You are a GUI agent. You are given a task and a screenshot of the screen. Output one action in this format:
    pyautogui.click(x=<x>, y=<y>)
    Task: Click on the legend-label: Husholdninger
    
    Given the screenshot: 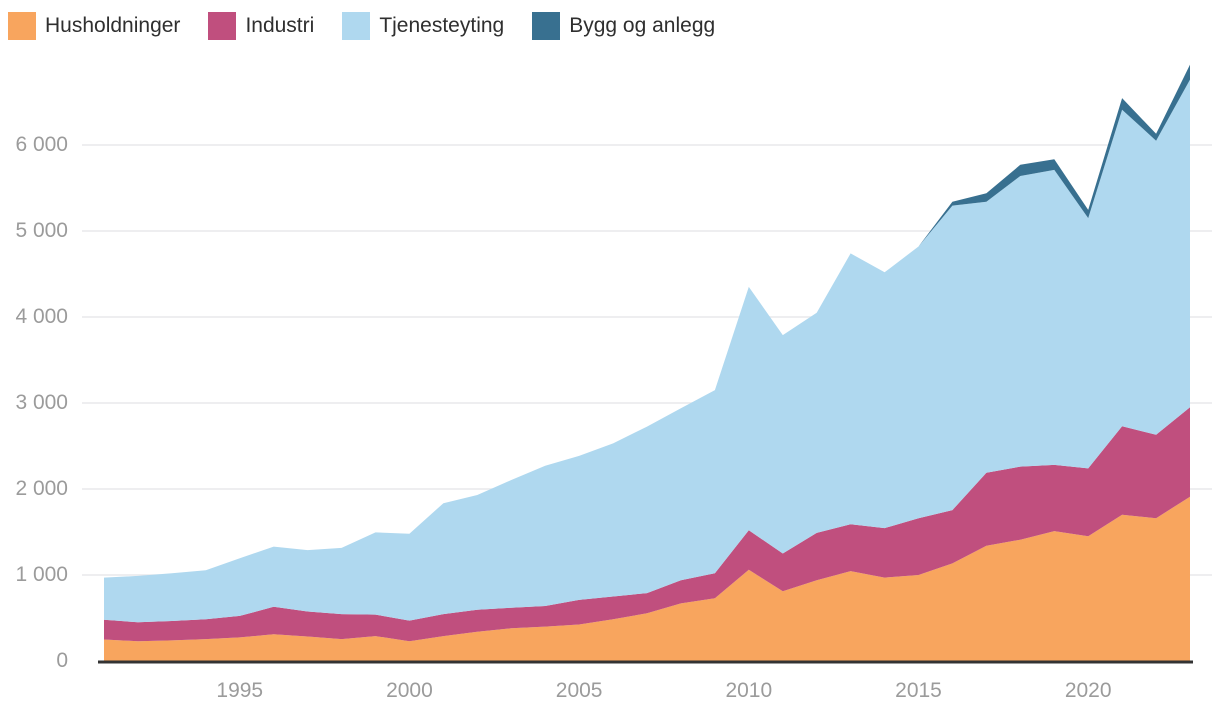 What is the action you would take?
    pyautogui.click(x=113, y=25)
    